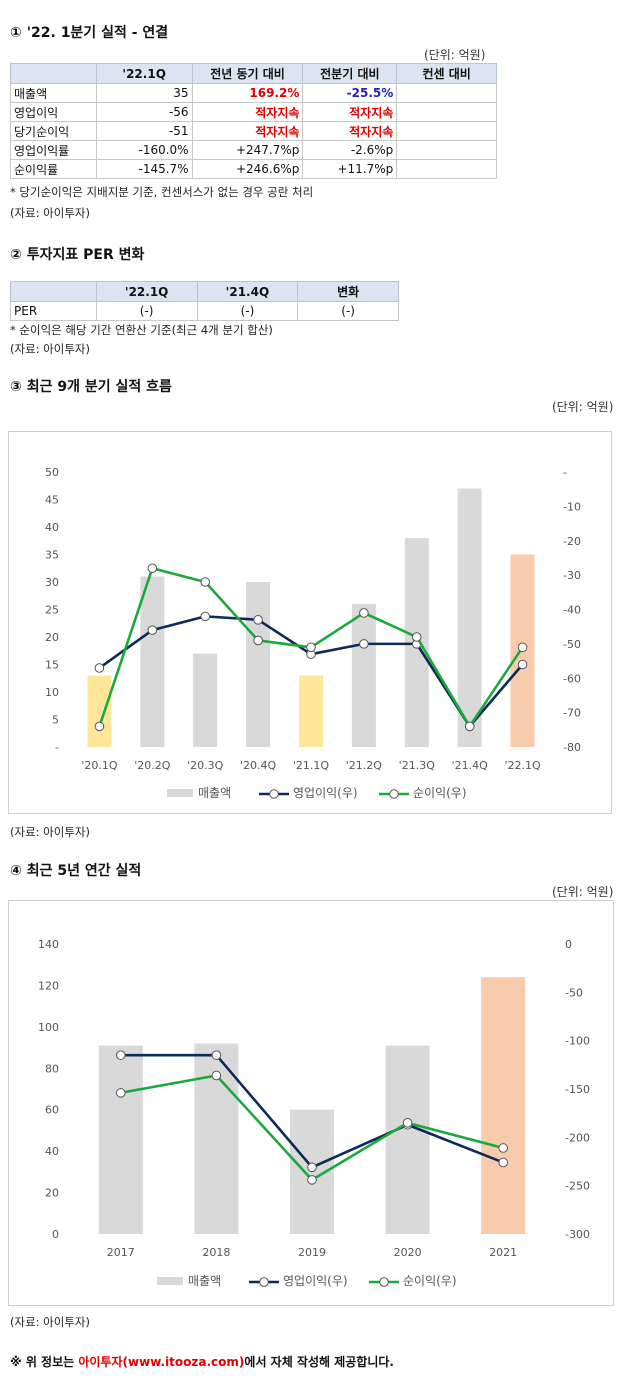 The image size is (629, 1392). Describe the element at coordinates (247, 169) in the screenshot. I see `cell: +246.6%p` at that location.